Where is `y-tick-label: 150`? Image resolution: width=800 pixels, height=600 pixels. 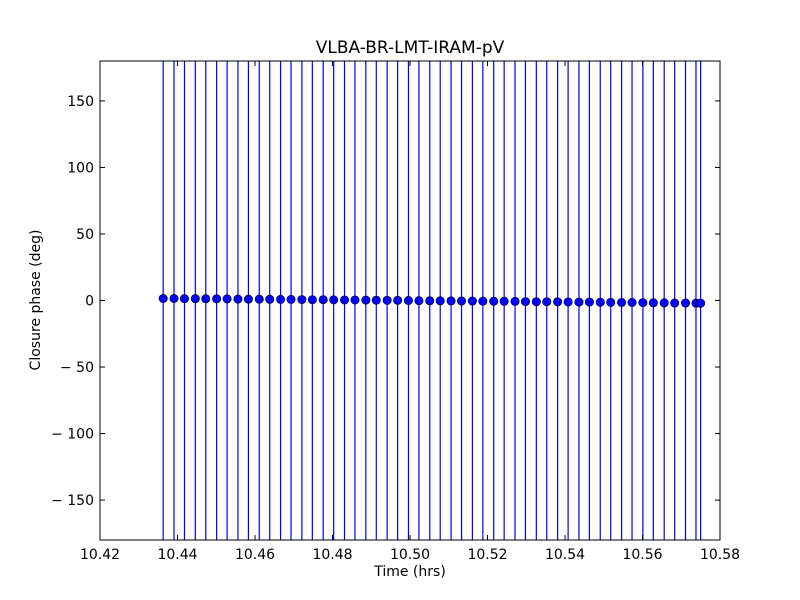 y-tick-label: 150 is located at coordinates (80, 102).